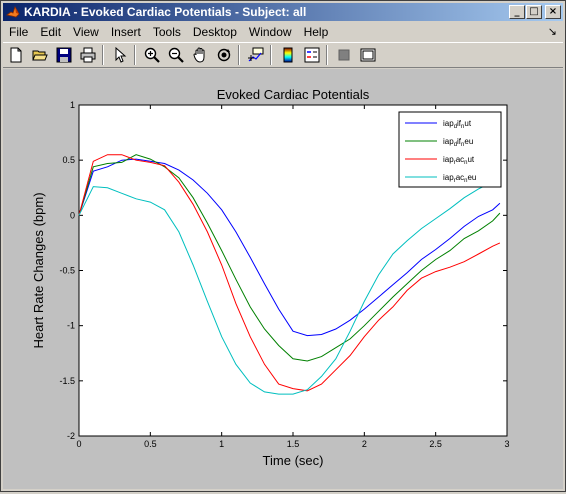  I want to click on menu-desktop: Desktop, so click(214, 31).